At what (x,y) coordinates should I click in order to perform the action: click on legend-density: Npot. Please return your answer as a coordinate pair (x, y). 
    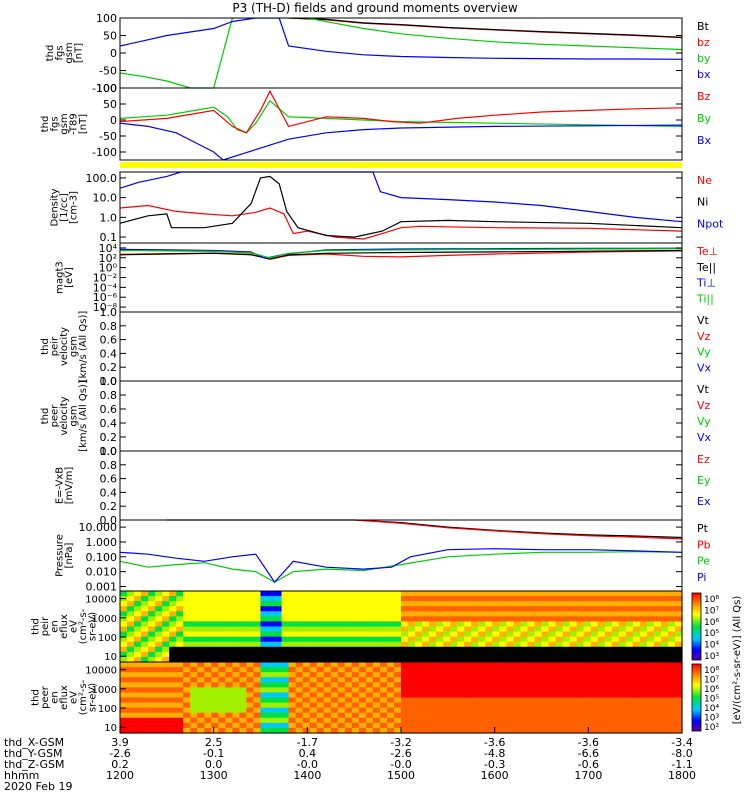
    Looking at the image, I should click on (710, 223).